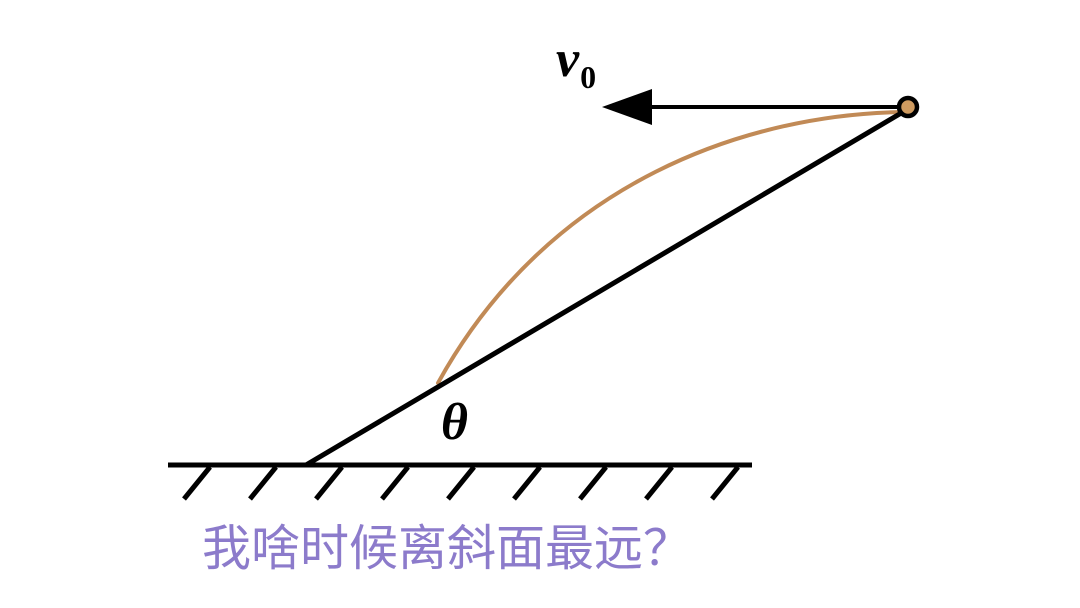 The width and height of the screenshot is (1080, 608). What do you see at coordinates (908, 107) in the screenshot?
I see `projectile-ball` at bounding box center [908, 107].